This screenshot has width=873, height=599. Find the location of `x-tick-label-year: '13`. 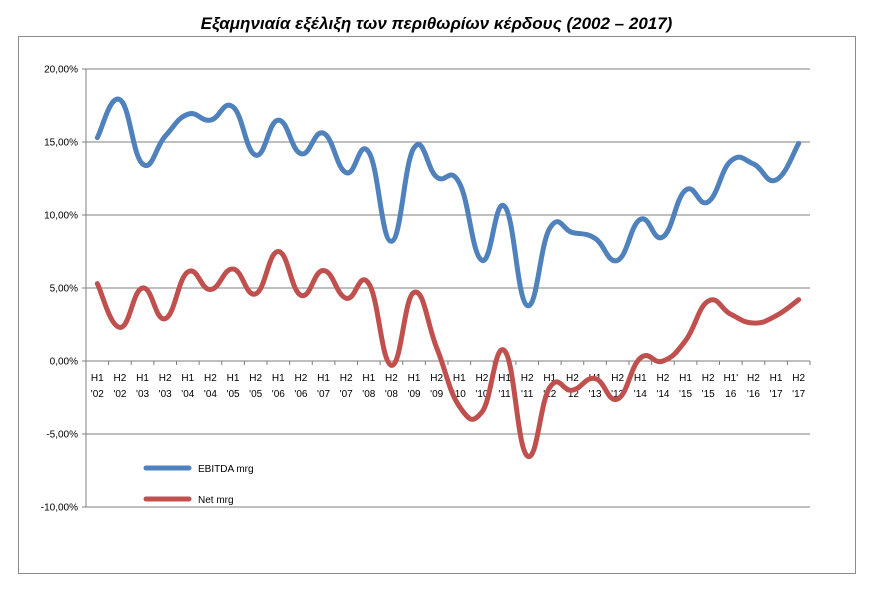

x-tick-label-year: '13 is located at coordinates (617, 394).